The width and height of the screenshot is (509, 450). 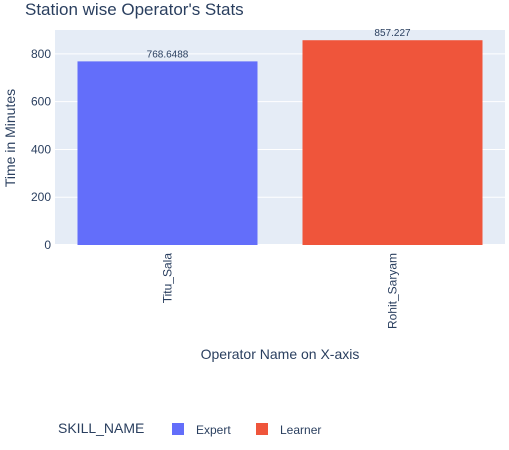 What do you see at coordinates (134, 9) in the screenshot?
I see `chart-title: Station wise Operator's Stats` at bounding box center [134, 9].